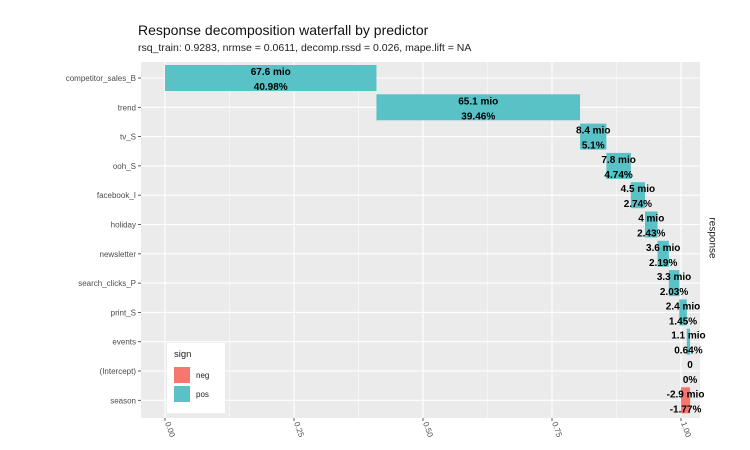  I want to click on percent-label: 0%, so click(690, 380).